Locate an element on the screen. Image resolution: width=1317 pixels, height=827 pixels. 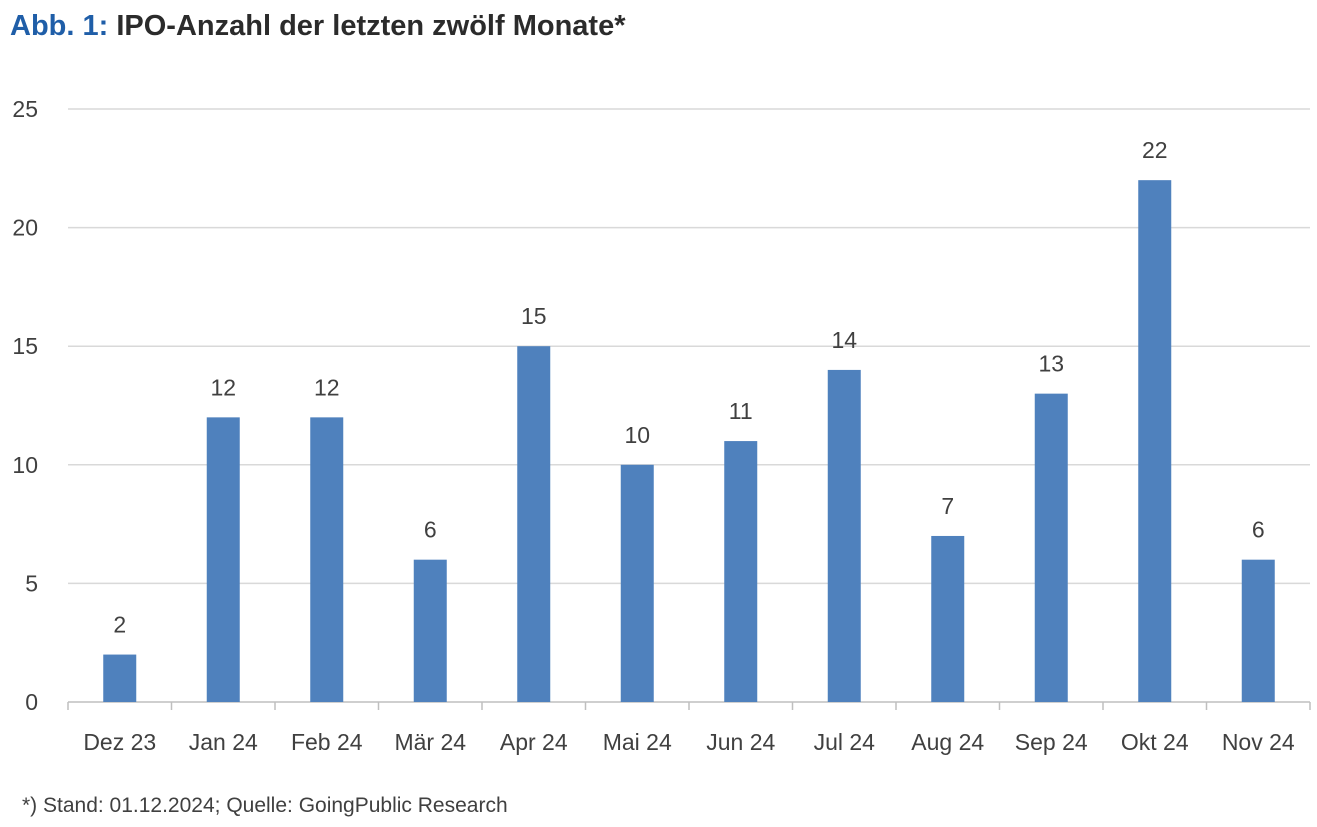
data-label: 11 is located at coordinates (741, 411).